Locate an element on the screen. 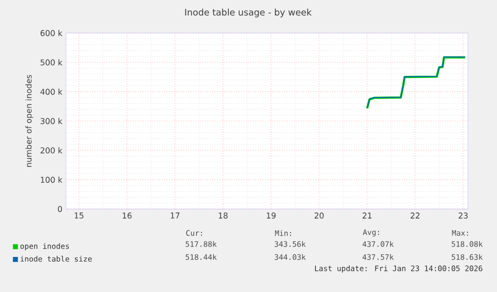  y-tick-label: 600 k is located at coordinates (51, 33).